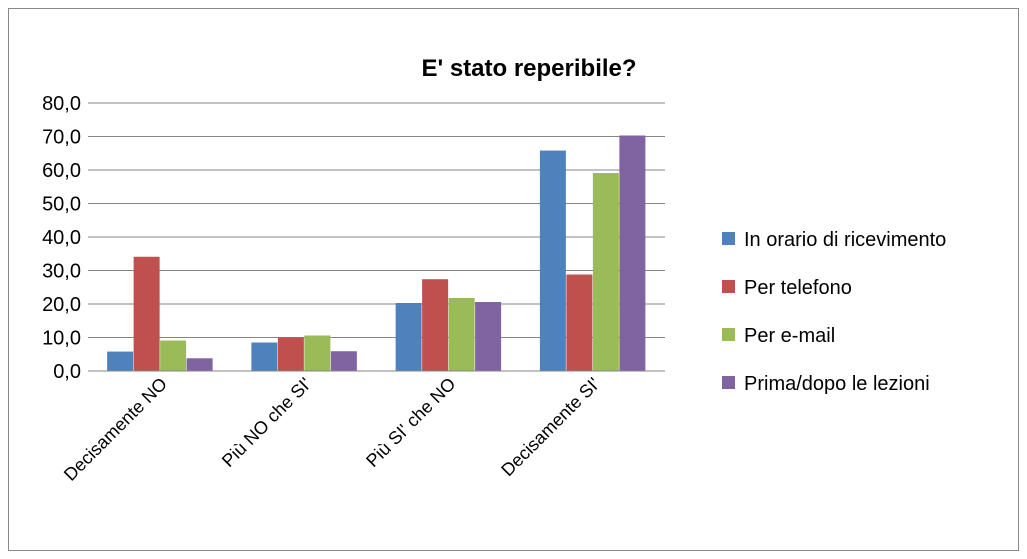 This screenshot has height=559, width=1027. Describe the element at coordinates (845, 240) in the screenshot. I see `legend-label: In orario di ricevimento` at that location.